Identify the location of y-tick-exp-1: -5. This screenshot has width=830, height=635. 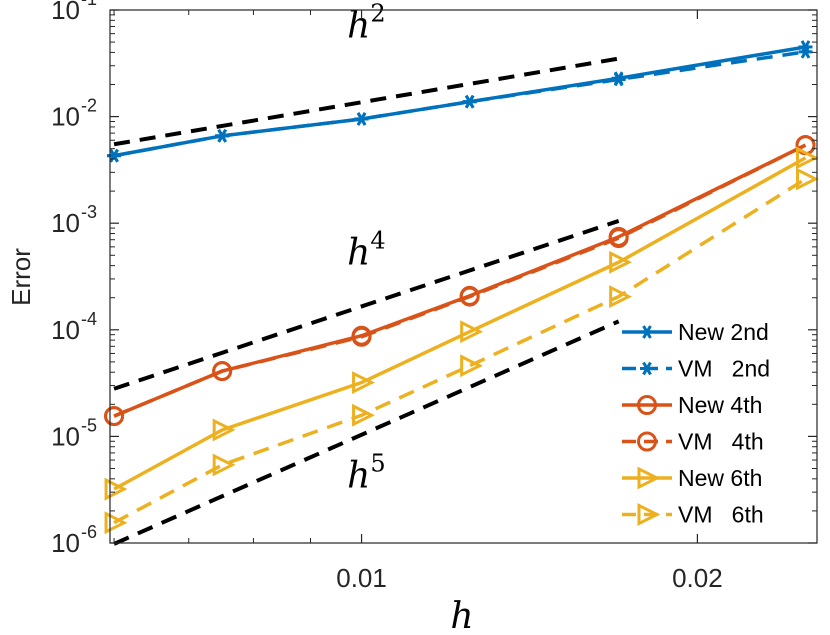
(89, 425).